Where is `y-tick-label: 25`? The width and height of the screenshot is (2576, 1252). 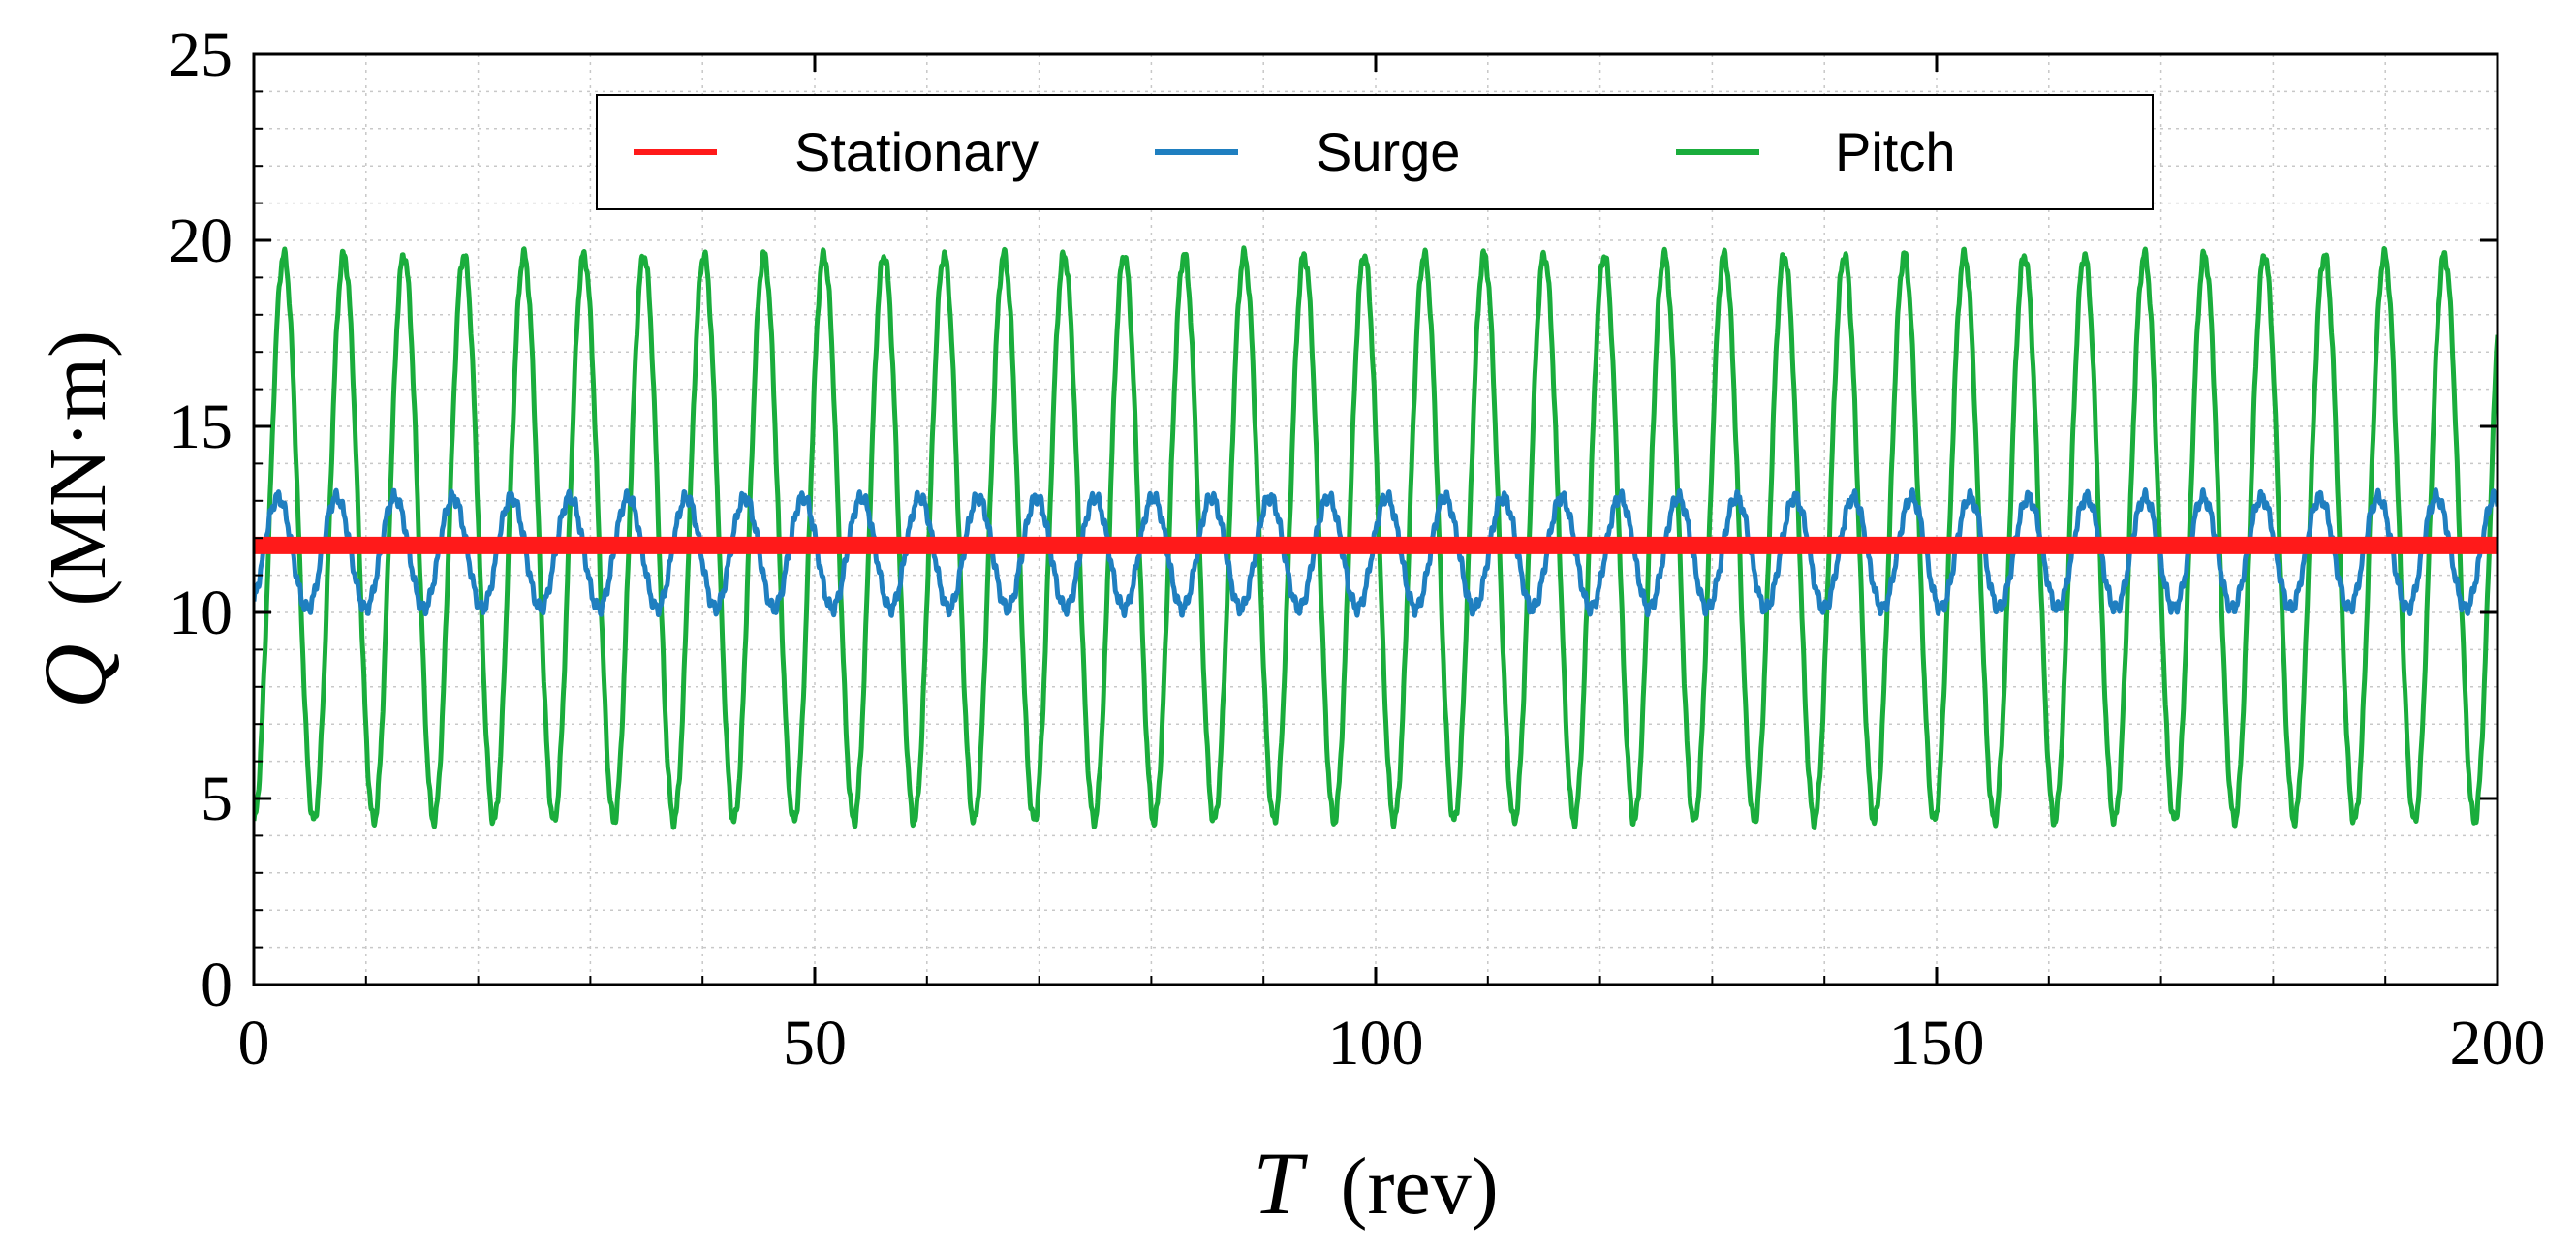 y-tick-label: 25 is located at coordinates (201, 54).